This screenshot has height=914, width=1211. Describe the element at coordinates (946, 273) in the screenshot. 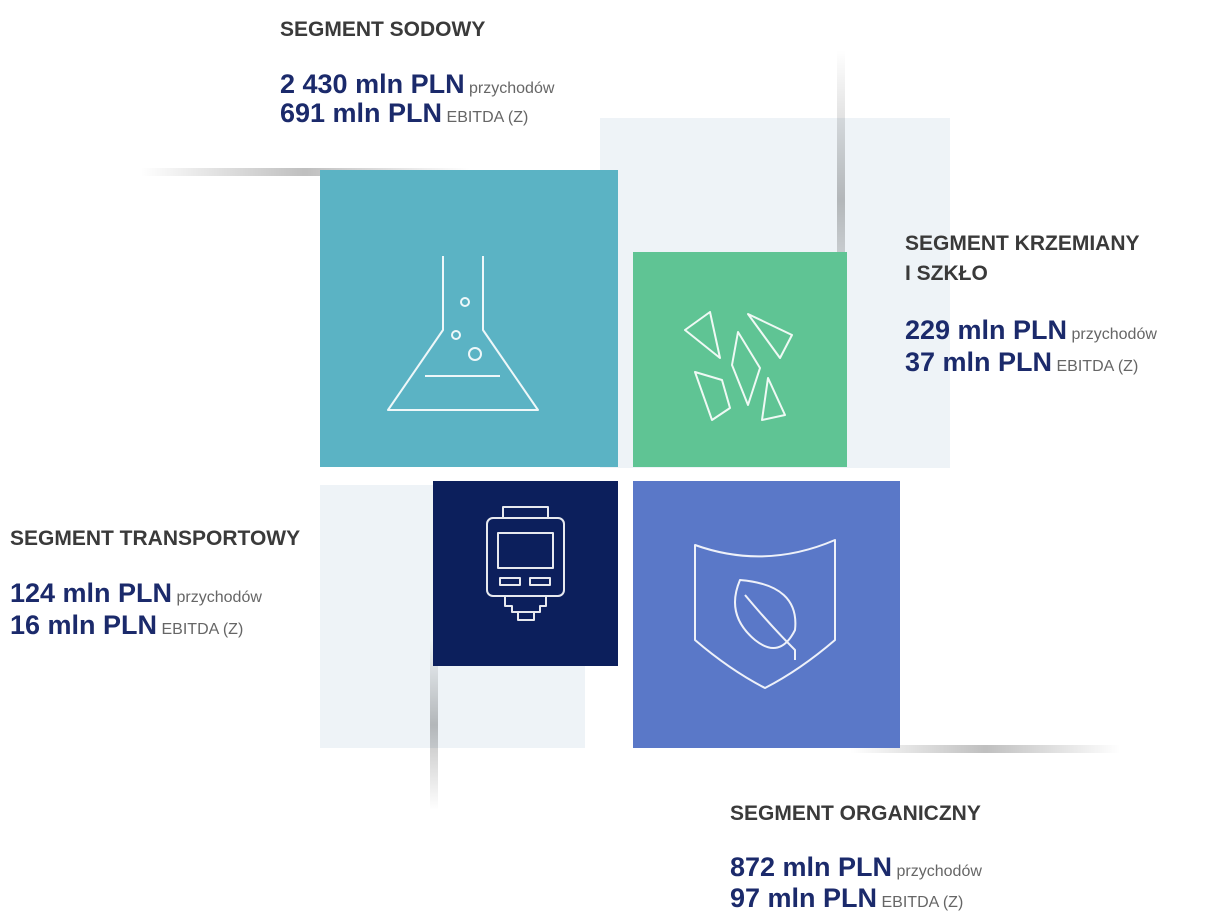

I see `segment-title: I SZKŁO` at that location.